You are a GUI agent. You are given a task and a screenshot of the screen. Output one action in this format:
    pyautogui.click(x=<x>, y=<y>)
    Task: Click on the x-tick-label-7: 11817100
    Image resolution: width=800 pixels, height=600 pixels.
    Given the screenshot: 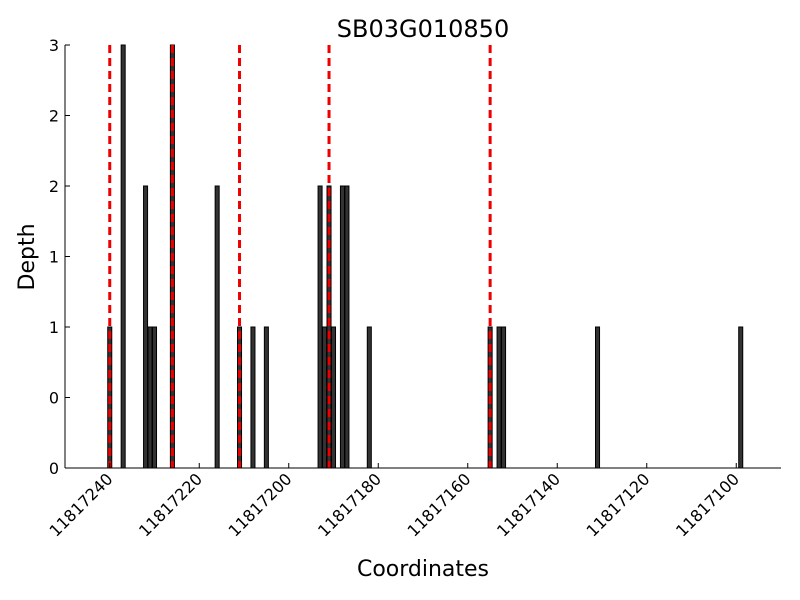 What is the action you would take?
    pyautogui.click(x=707, y=504)
    